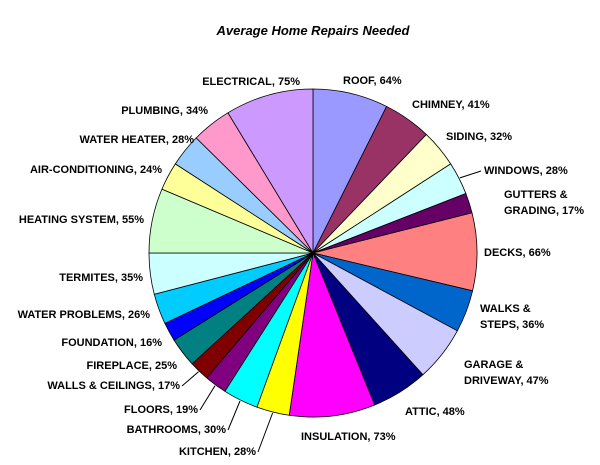  I want to click on slice-label: DECKS, 66%, so click(517, 253).